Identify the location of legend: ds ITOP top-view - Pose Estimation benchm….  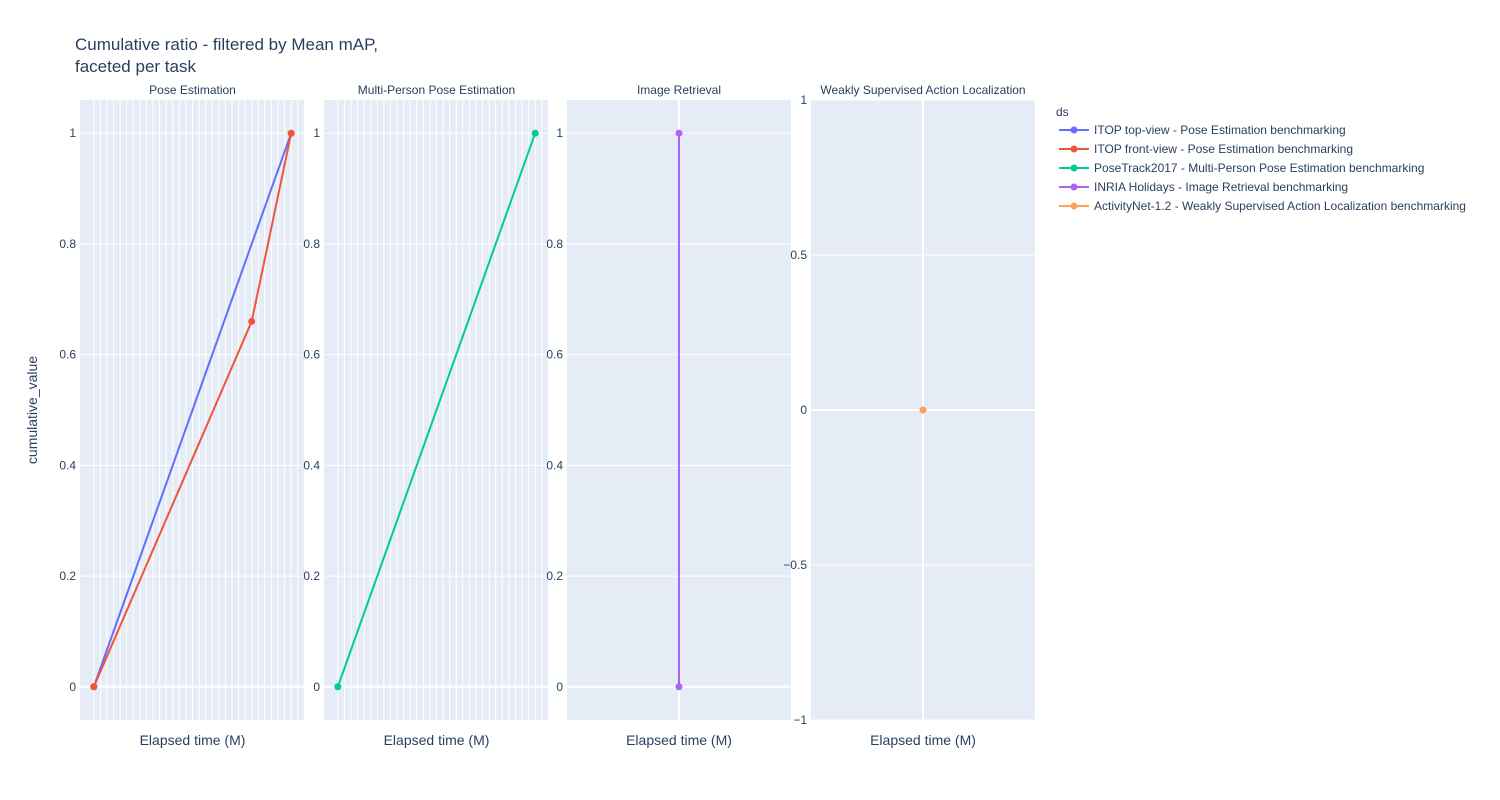
(1261, 159).